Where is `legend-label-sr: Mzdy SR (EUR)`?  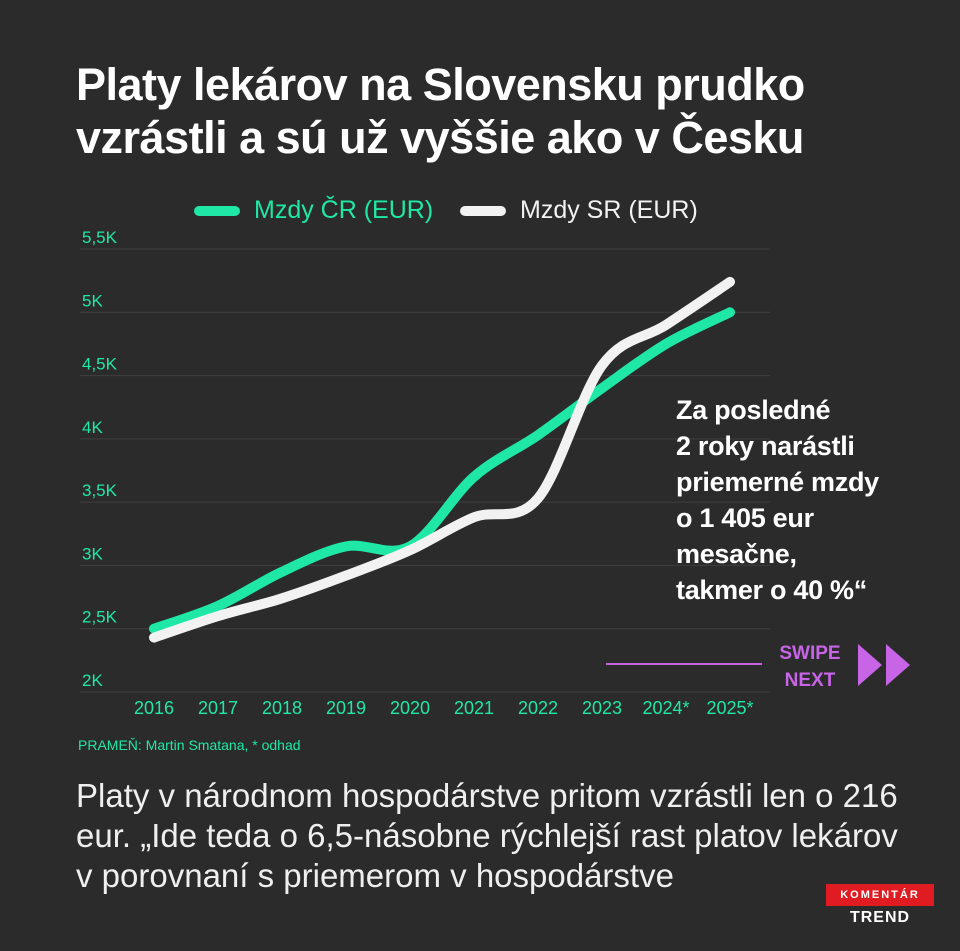 legend-label-sr: Mzdy SR (EUR) is located at coordinates (609, 210).